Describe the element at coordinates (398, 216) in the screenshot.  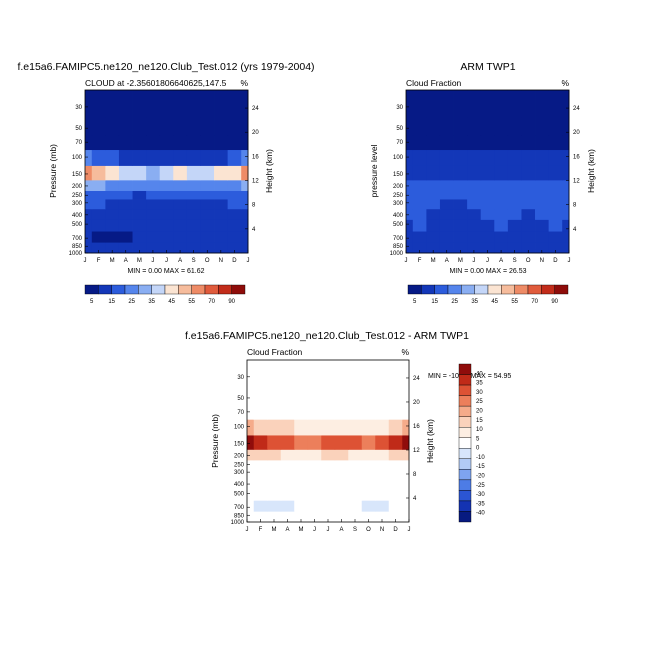
I see `obs-ytick-label: 400` at that location.